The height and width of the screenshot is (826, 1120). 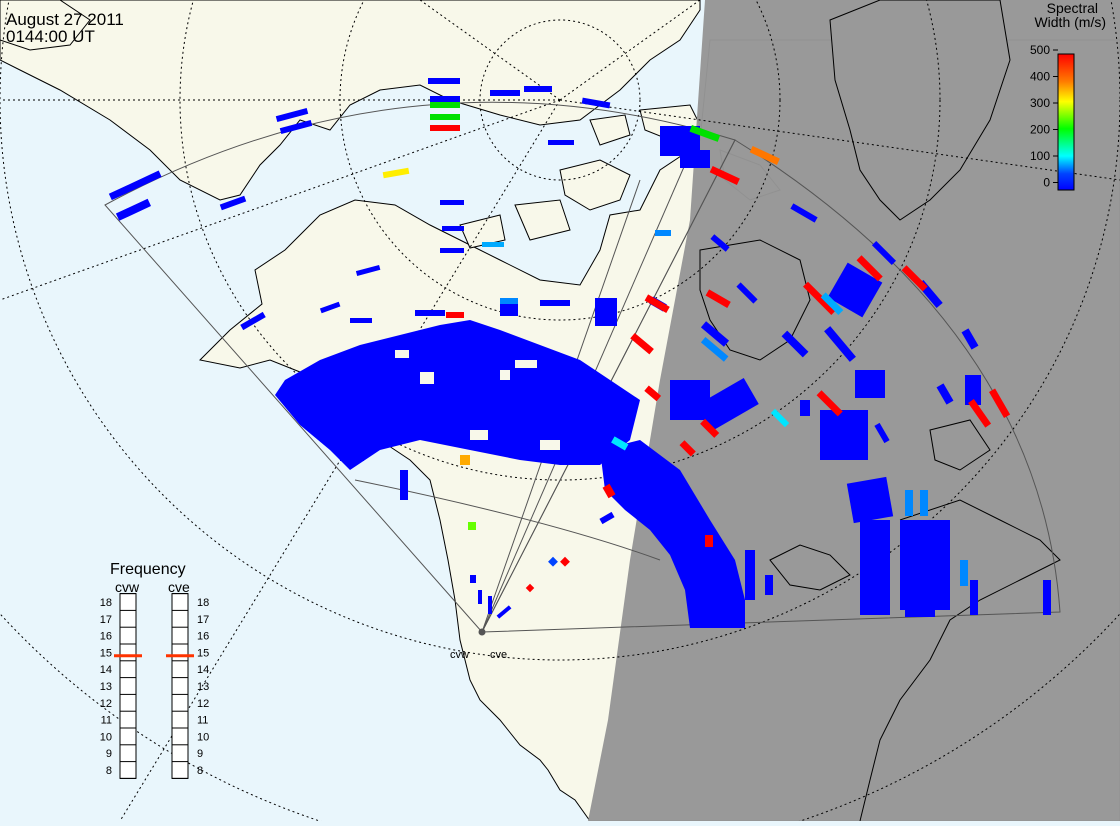 What do you see at coordinates (106, 653) in the screenshot?
I see `frequency-label-left-15: 15` at bounding box center [106, 653].